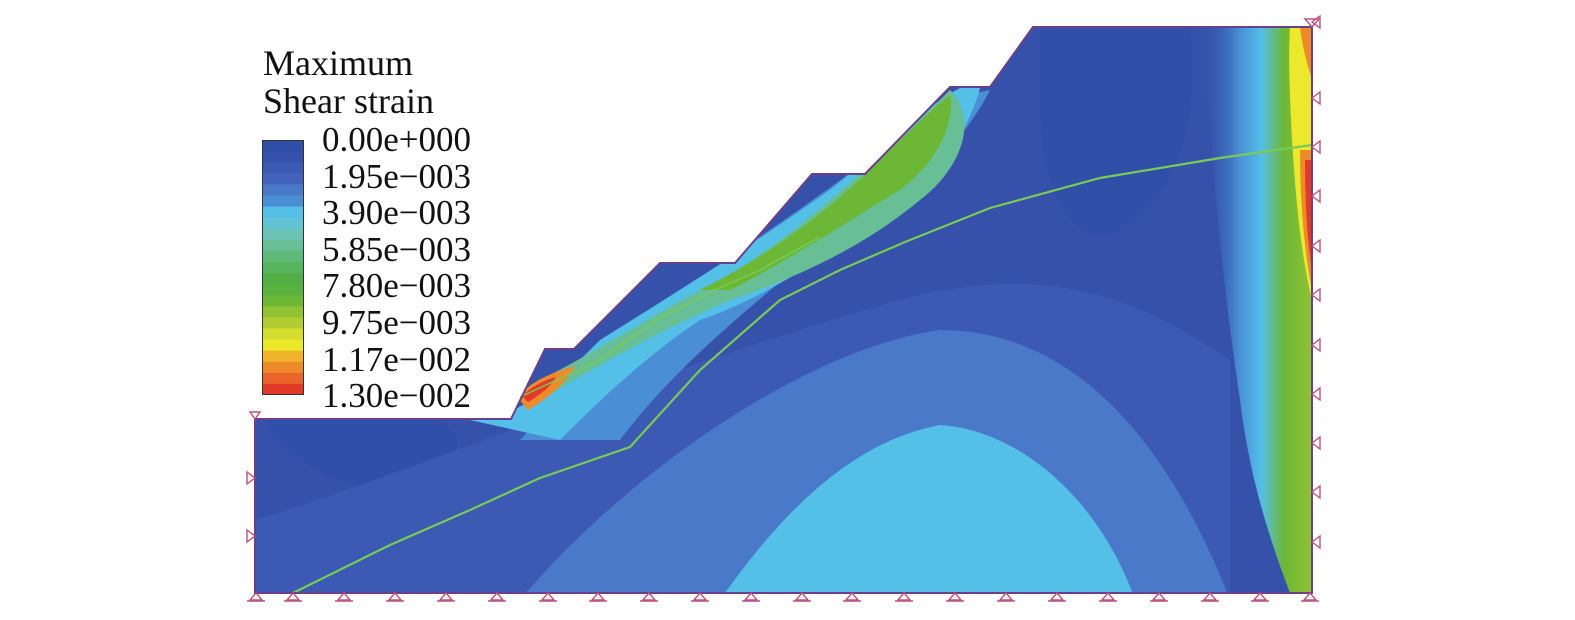 The height and width of the screenshot is (620, 1575). I want to click on legend-label: 0.00e+000, so click(397, 139).